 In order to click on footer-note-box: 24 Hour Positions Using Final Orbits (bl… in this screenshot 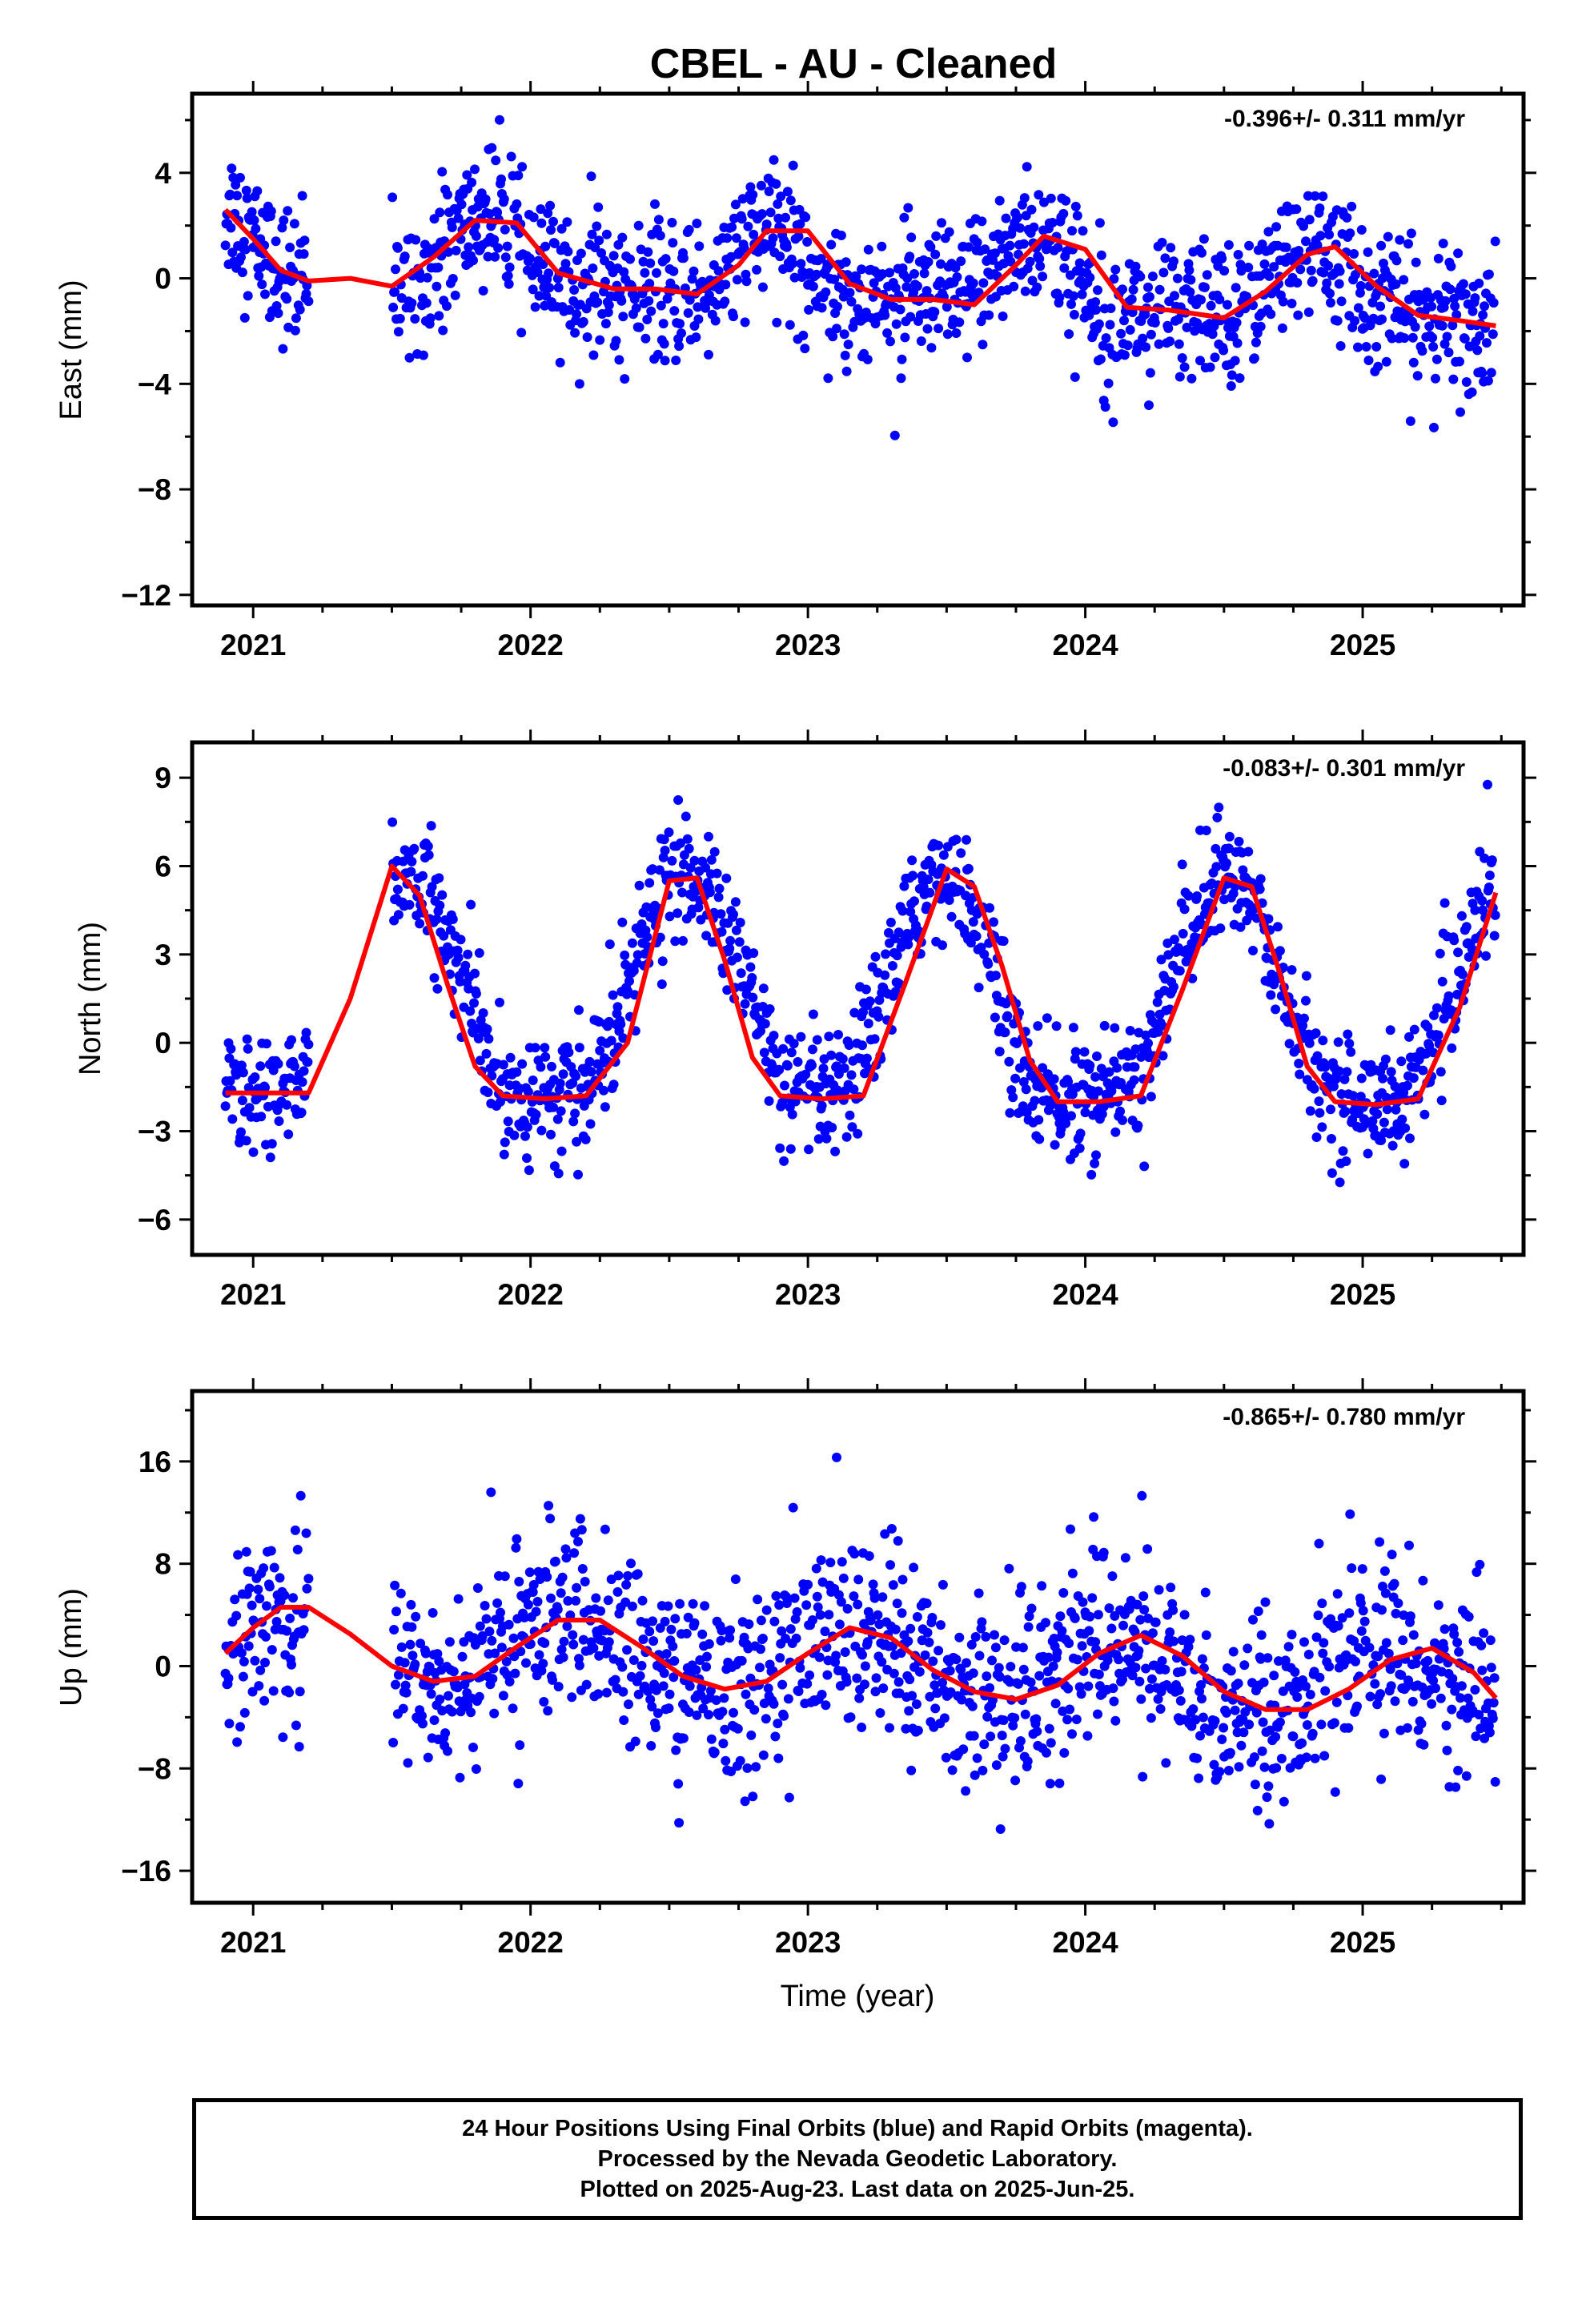, I will do `click(857, 2159)`.